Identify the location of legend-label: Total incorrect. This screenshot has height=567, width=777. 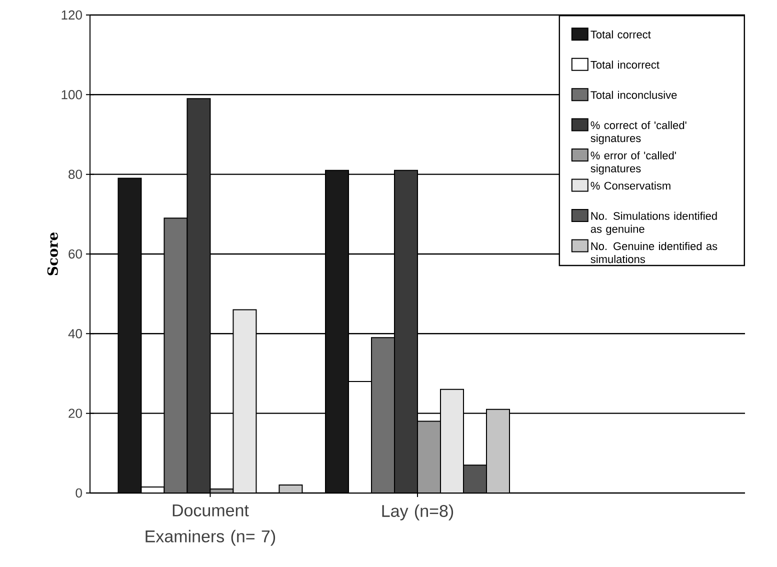
(625, 64).